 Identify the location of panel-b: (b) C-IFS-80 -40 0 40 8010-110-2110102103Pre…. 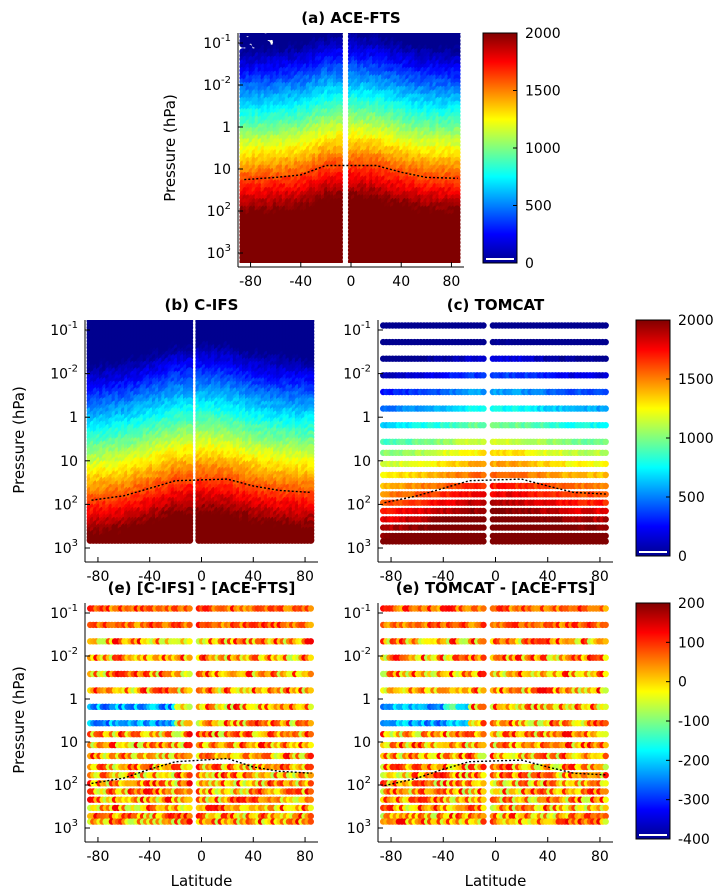
(164, 431).